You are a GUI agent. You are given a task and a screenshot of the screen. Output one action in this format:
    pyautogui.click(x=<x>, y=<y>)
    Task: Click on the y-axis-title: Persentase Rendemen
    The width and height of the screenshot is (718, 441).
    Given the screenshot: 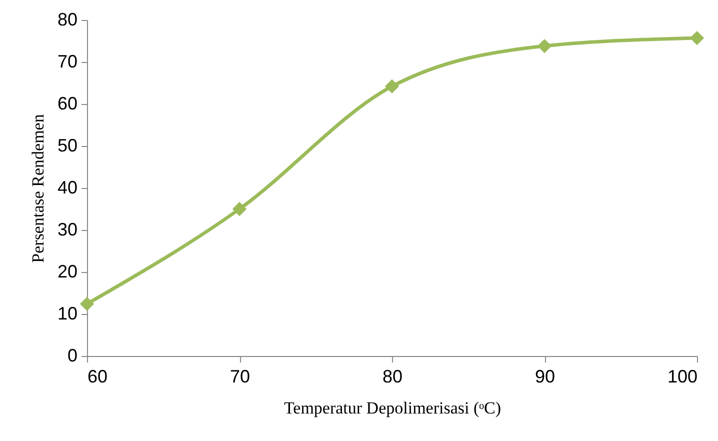 What is the action you would take?
    pyautogui.click(x=38, y=188)
    